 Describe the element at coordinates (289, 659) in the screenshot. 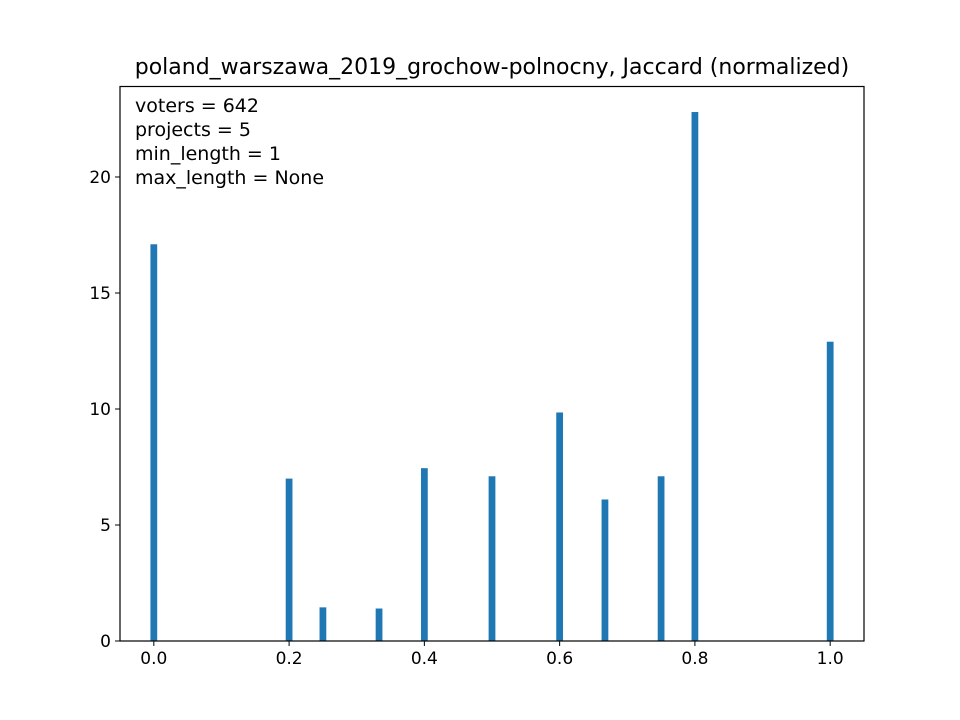

I see `x-tick-label: 0.2` at that location.